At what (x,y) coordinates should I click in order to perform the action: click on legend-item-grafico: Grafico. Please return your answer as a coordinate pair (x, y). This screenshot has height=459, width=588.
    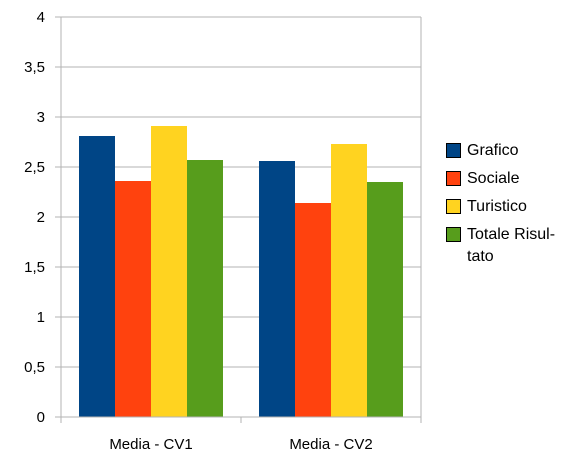
    Looking at the image, I should click on (516, 151).